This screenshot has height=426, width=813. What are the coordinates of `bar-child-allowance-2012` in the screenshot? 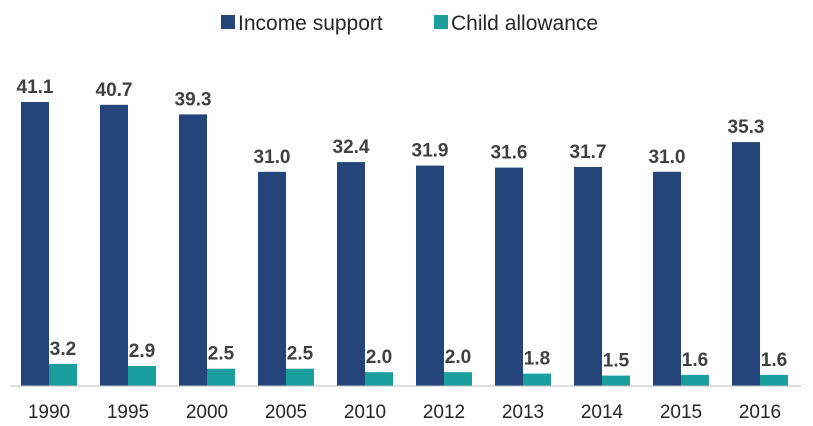 It's located at (458, 379).